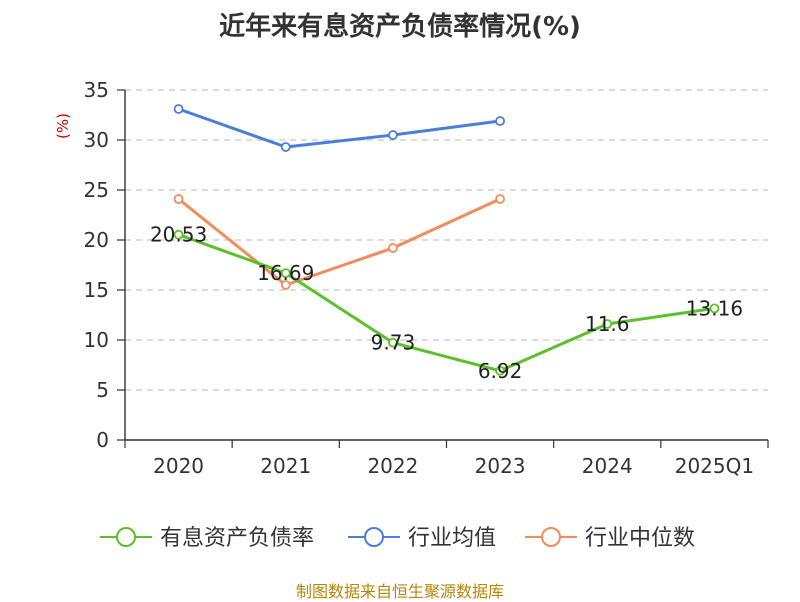 The height and width of the screenshot is (602, 800). What do you see at coordinates (640, 538) in the screenshot?
I see `legend-label: 行业中位数` at bounding box center [640, 538].